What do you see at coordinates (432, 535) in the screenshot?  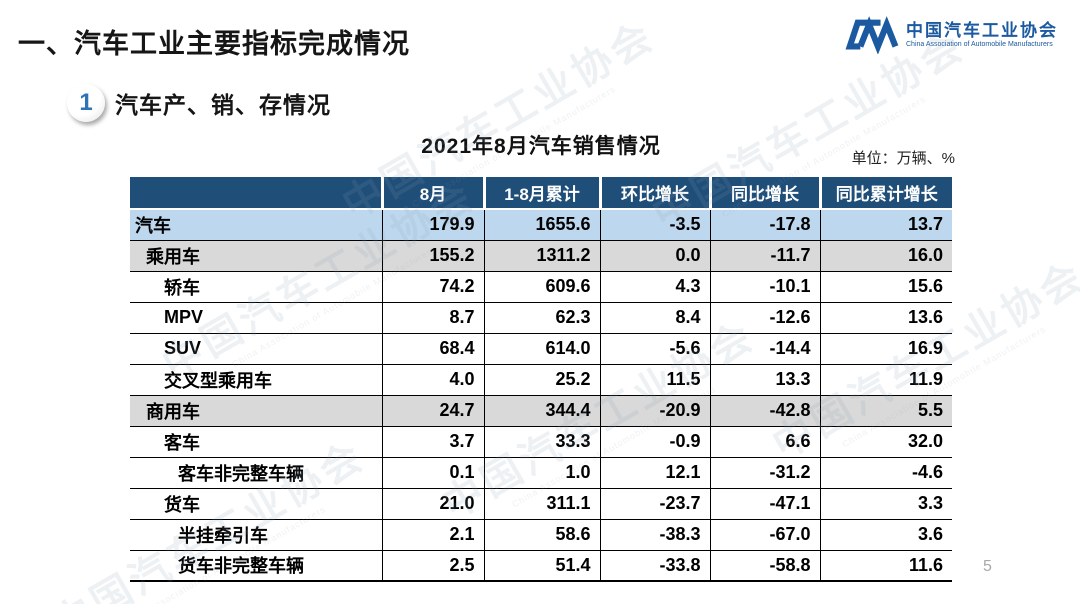 I see `cell-value: 2.1` at bounding box center [432, 535].